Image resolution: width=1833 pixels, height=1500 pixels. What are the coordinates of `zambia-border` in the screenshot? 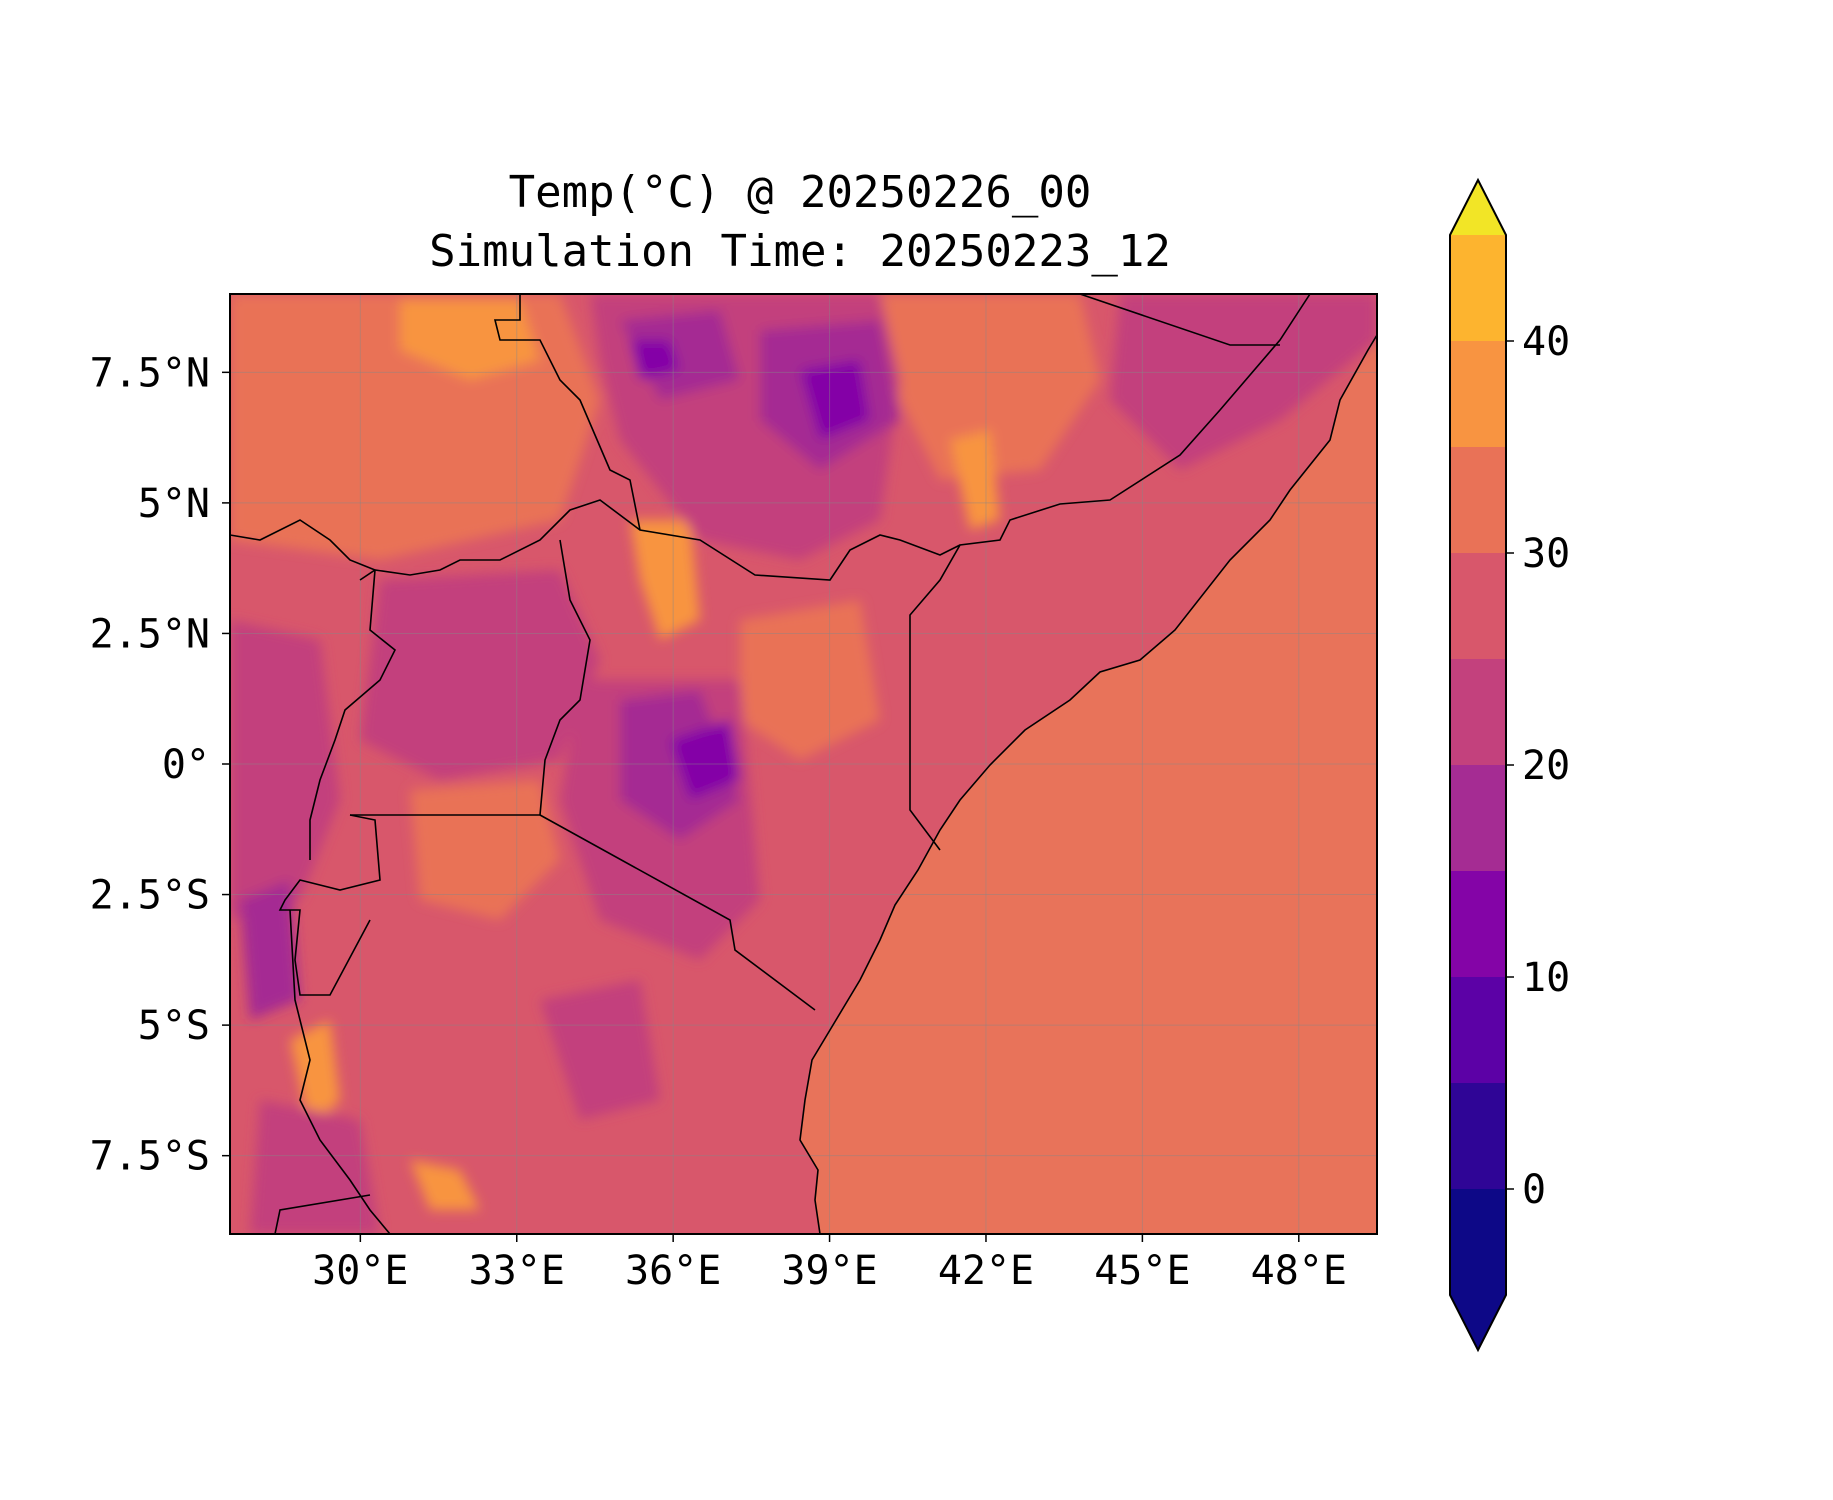 It's located at (322, 1214).